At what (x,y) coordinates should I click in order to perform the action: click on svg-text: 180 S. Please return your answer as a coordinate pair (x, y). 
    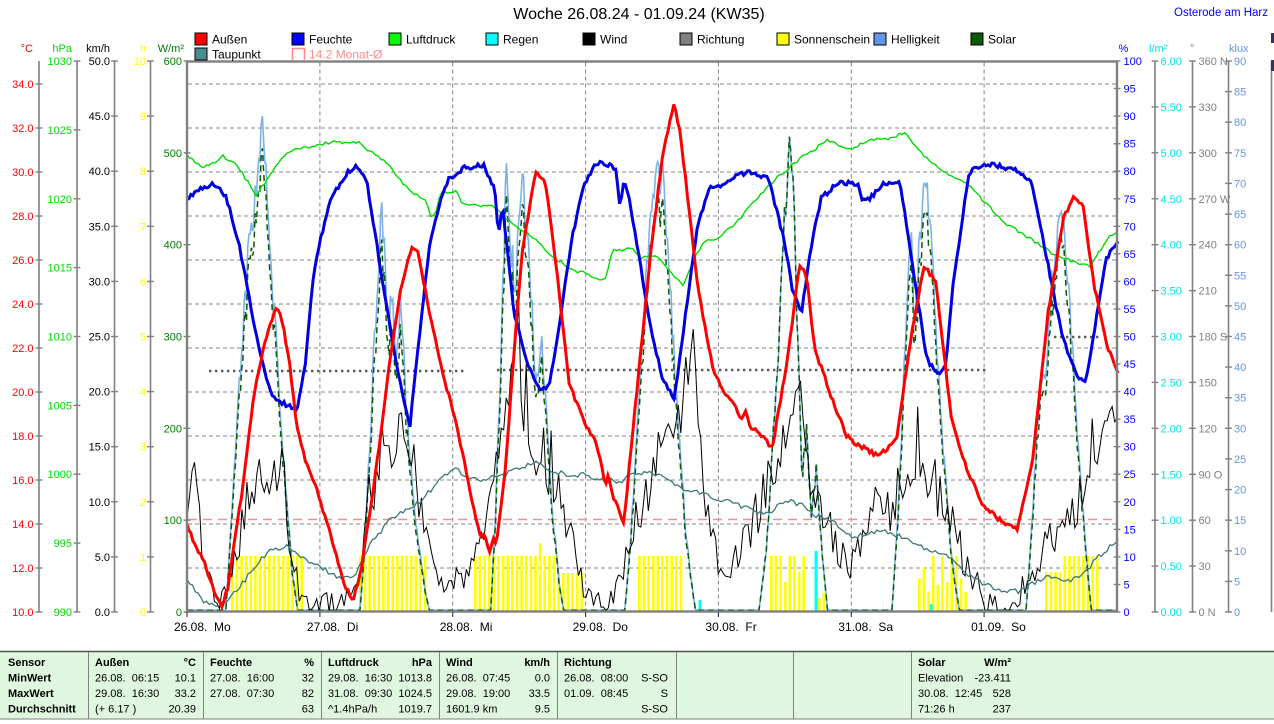
    Looking at the image, I should click on (1213, 338).